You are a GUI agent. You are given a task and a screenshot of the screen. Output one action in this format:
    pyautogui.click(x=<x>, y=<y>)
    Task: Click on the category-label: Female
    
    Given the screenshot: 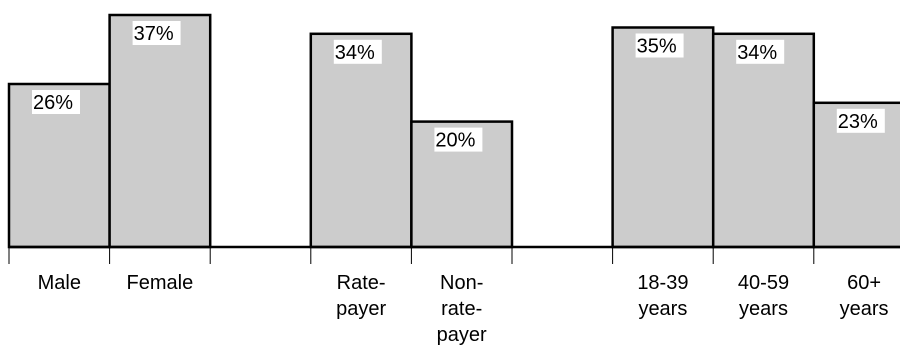 What is the action you would take?
    pyautogui.click(x=160, y=283)
    